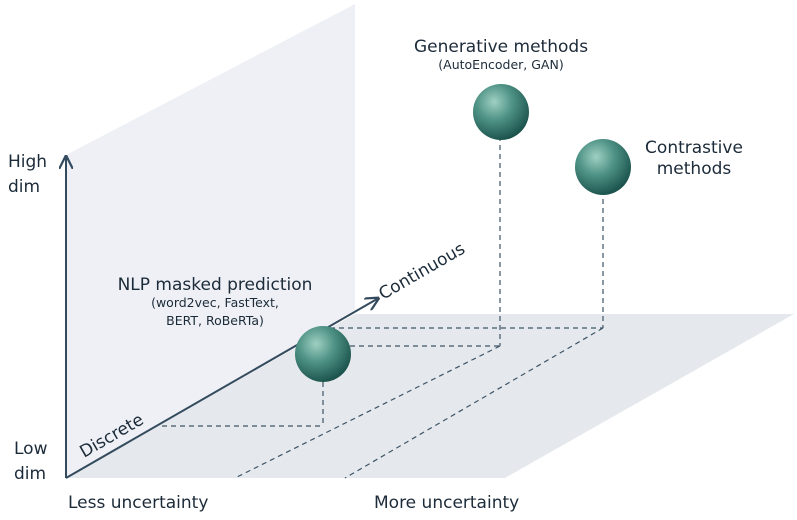 Image resolution: width=797 pixels, height=520 pixels. Describe the element at coordinates (215, 302) in the screenshot. I see `nlp-sub1: (word2vec, FastText,` at that location.